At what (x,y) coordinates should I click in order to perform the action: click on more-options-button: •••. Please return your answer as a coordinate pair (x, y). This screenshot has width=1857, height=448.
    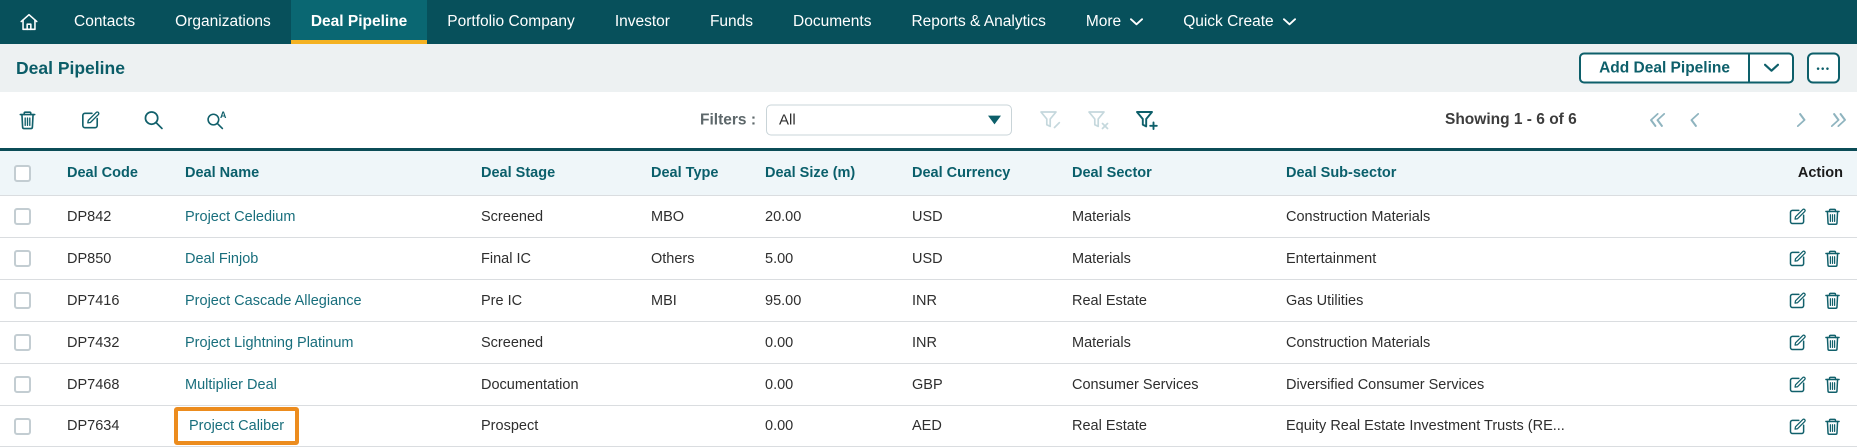
    Looking at the image, I should click on (1823, 68).